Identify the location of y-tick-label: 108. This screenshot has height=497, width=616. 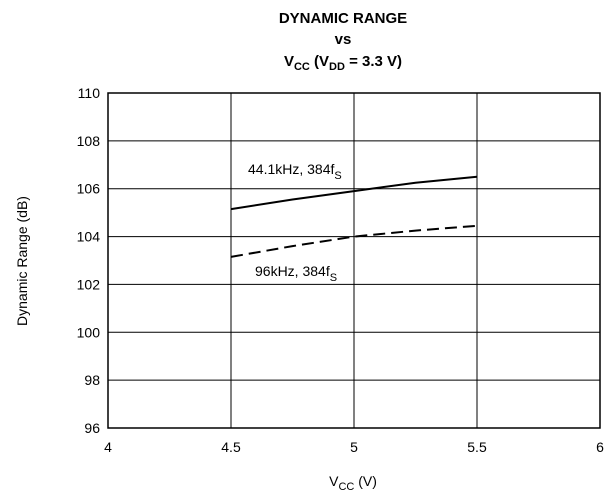
(89, 141).